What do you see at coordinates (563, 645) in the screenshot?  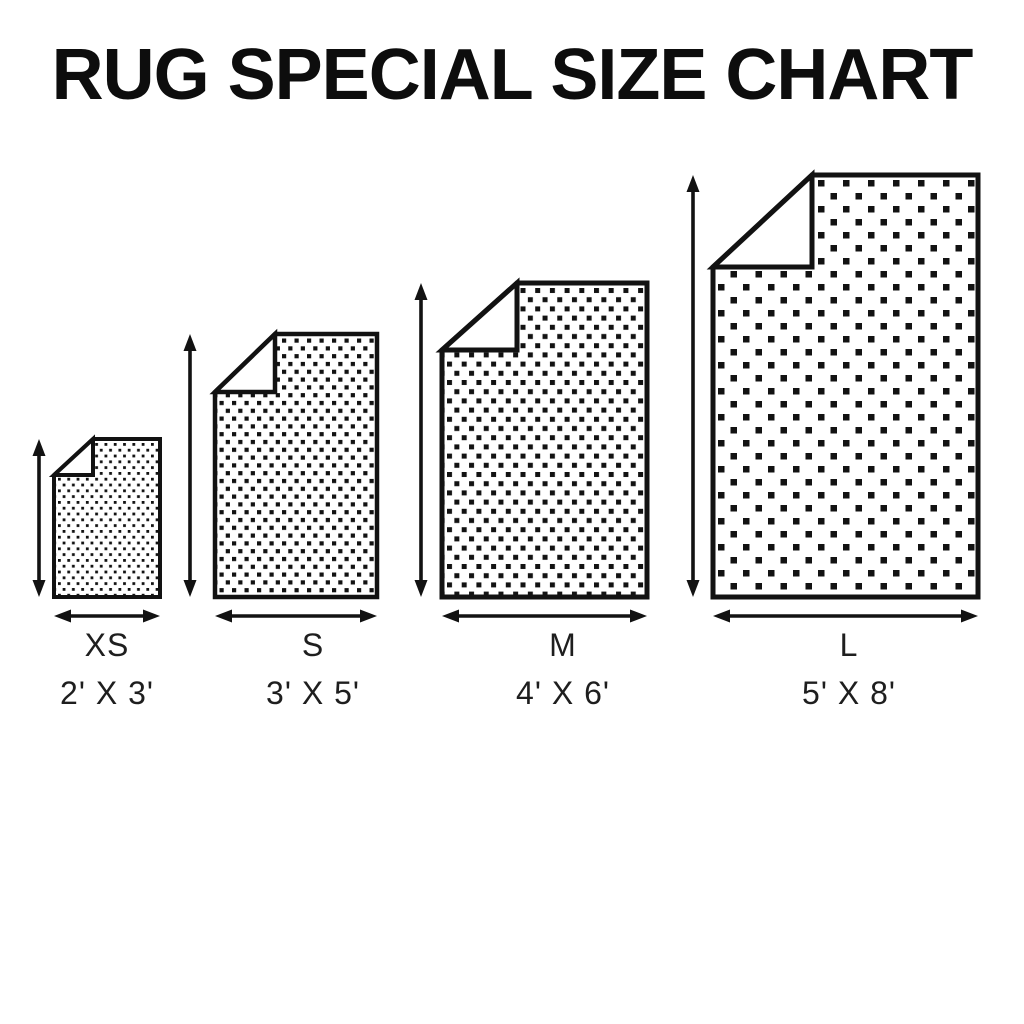 I see `size-code-label: M` at bounding box center [563, 645].